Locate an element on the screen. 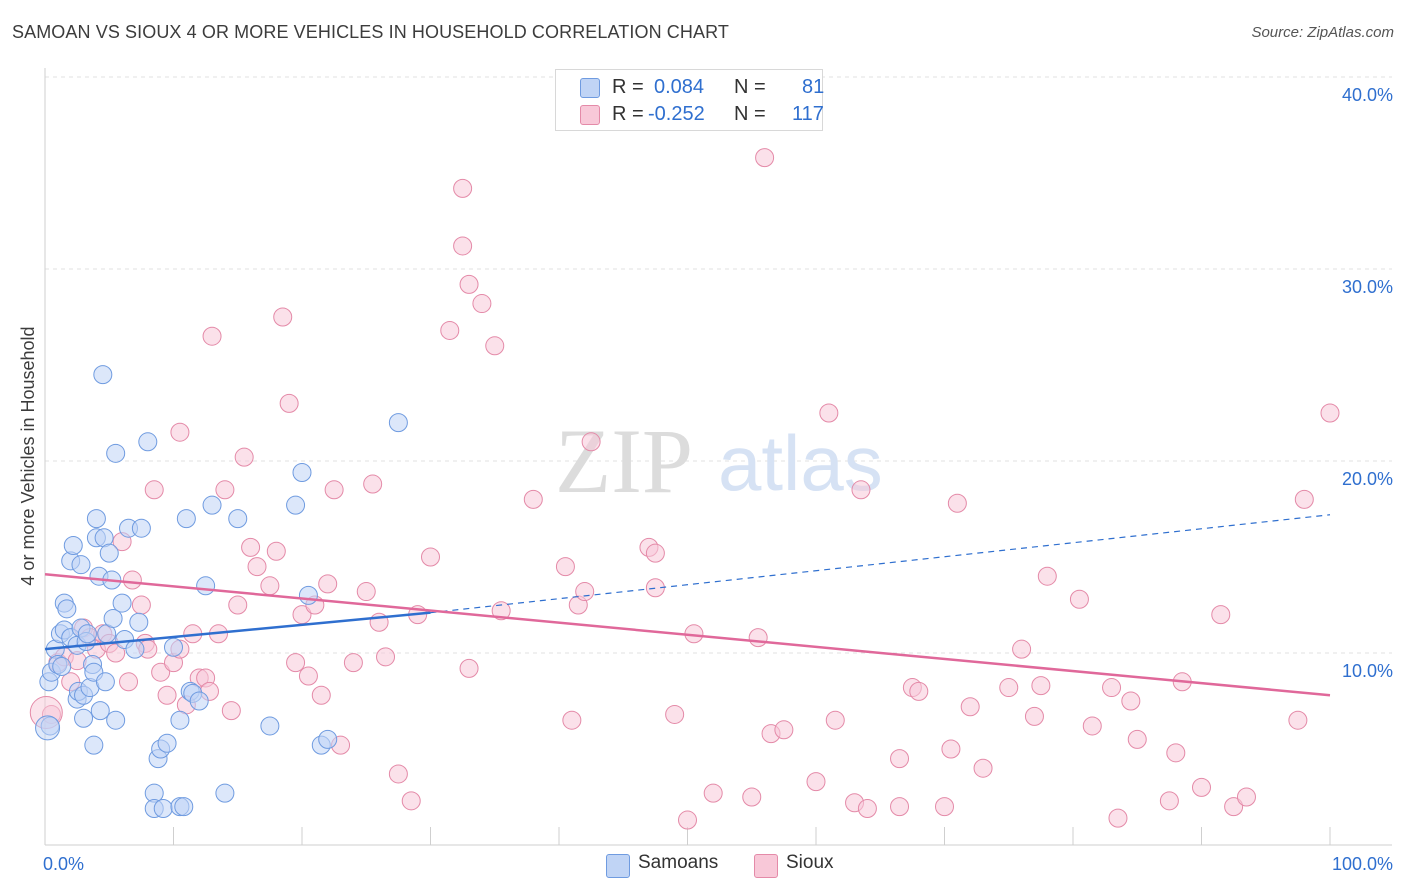 This screenshot has width=1406, height=892. samoans-trend-extension is located at coordinates (880, 564).